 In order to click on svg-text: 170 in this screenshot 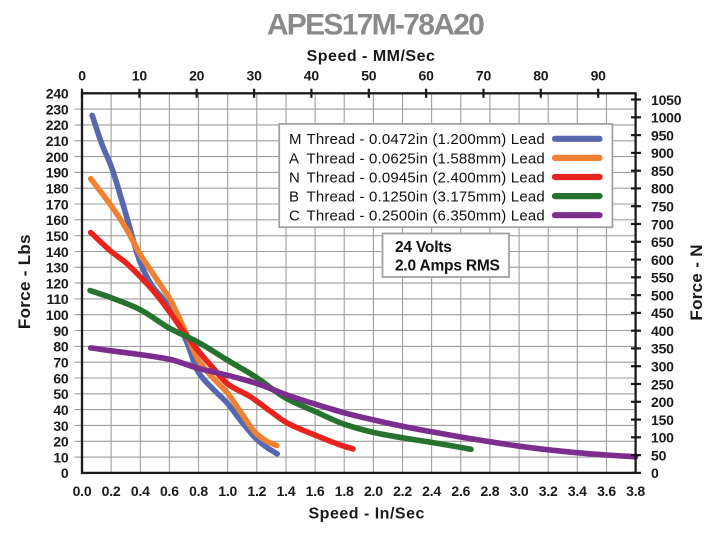, I will do `click(57, 204)`.